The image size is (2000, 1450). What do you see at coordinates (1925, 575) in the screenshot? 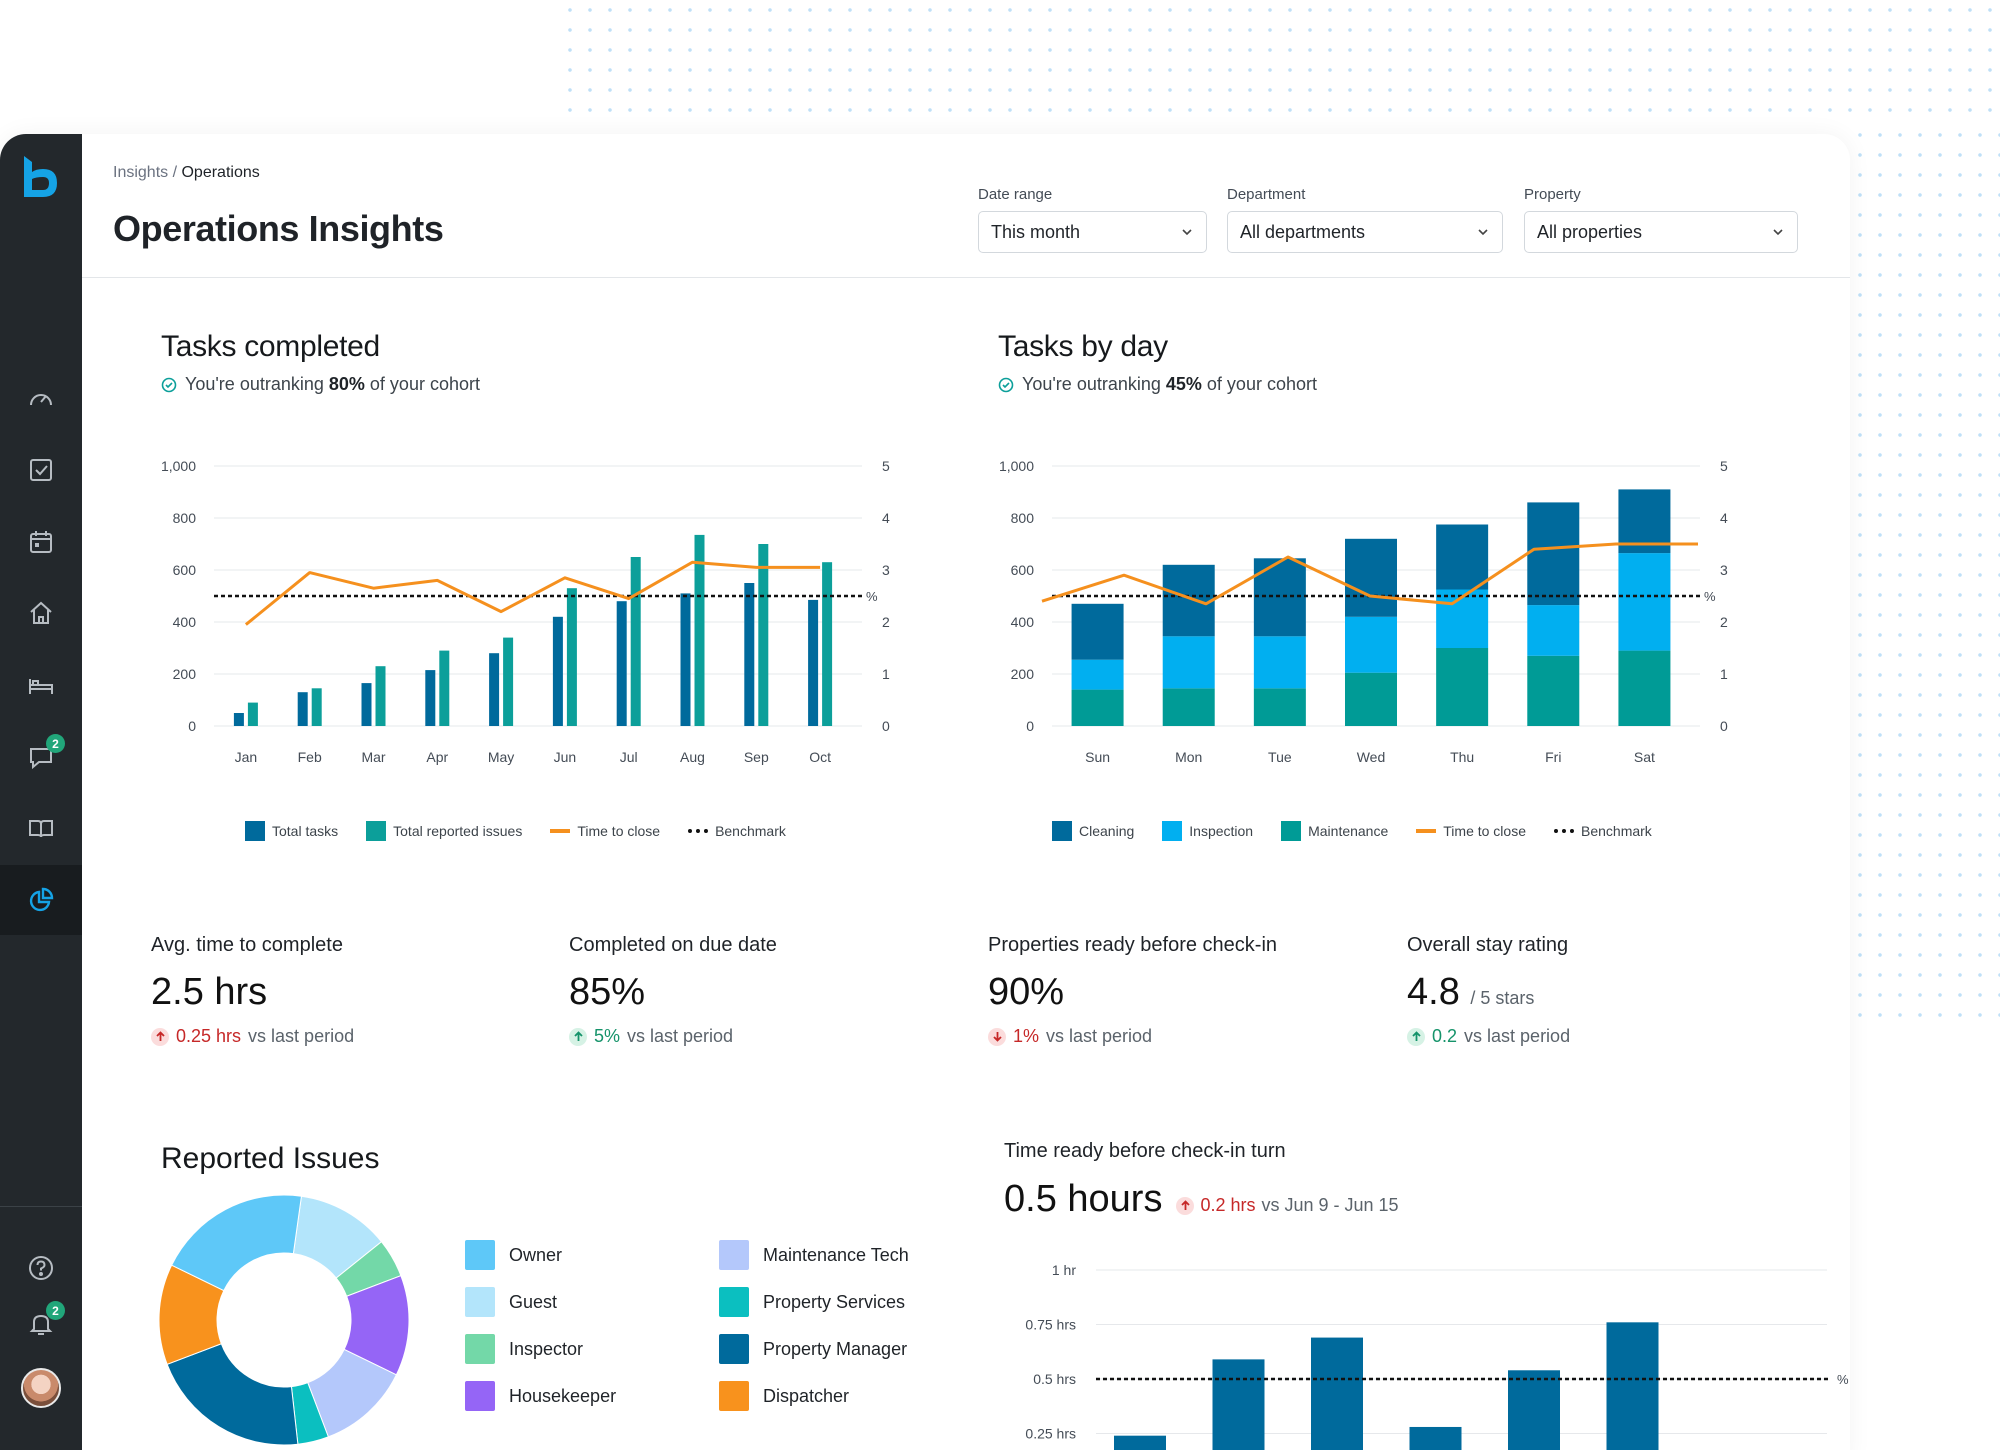
I see `dot-pattern-right` at bounding box center [1925, 575].